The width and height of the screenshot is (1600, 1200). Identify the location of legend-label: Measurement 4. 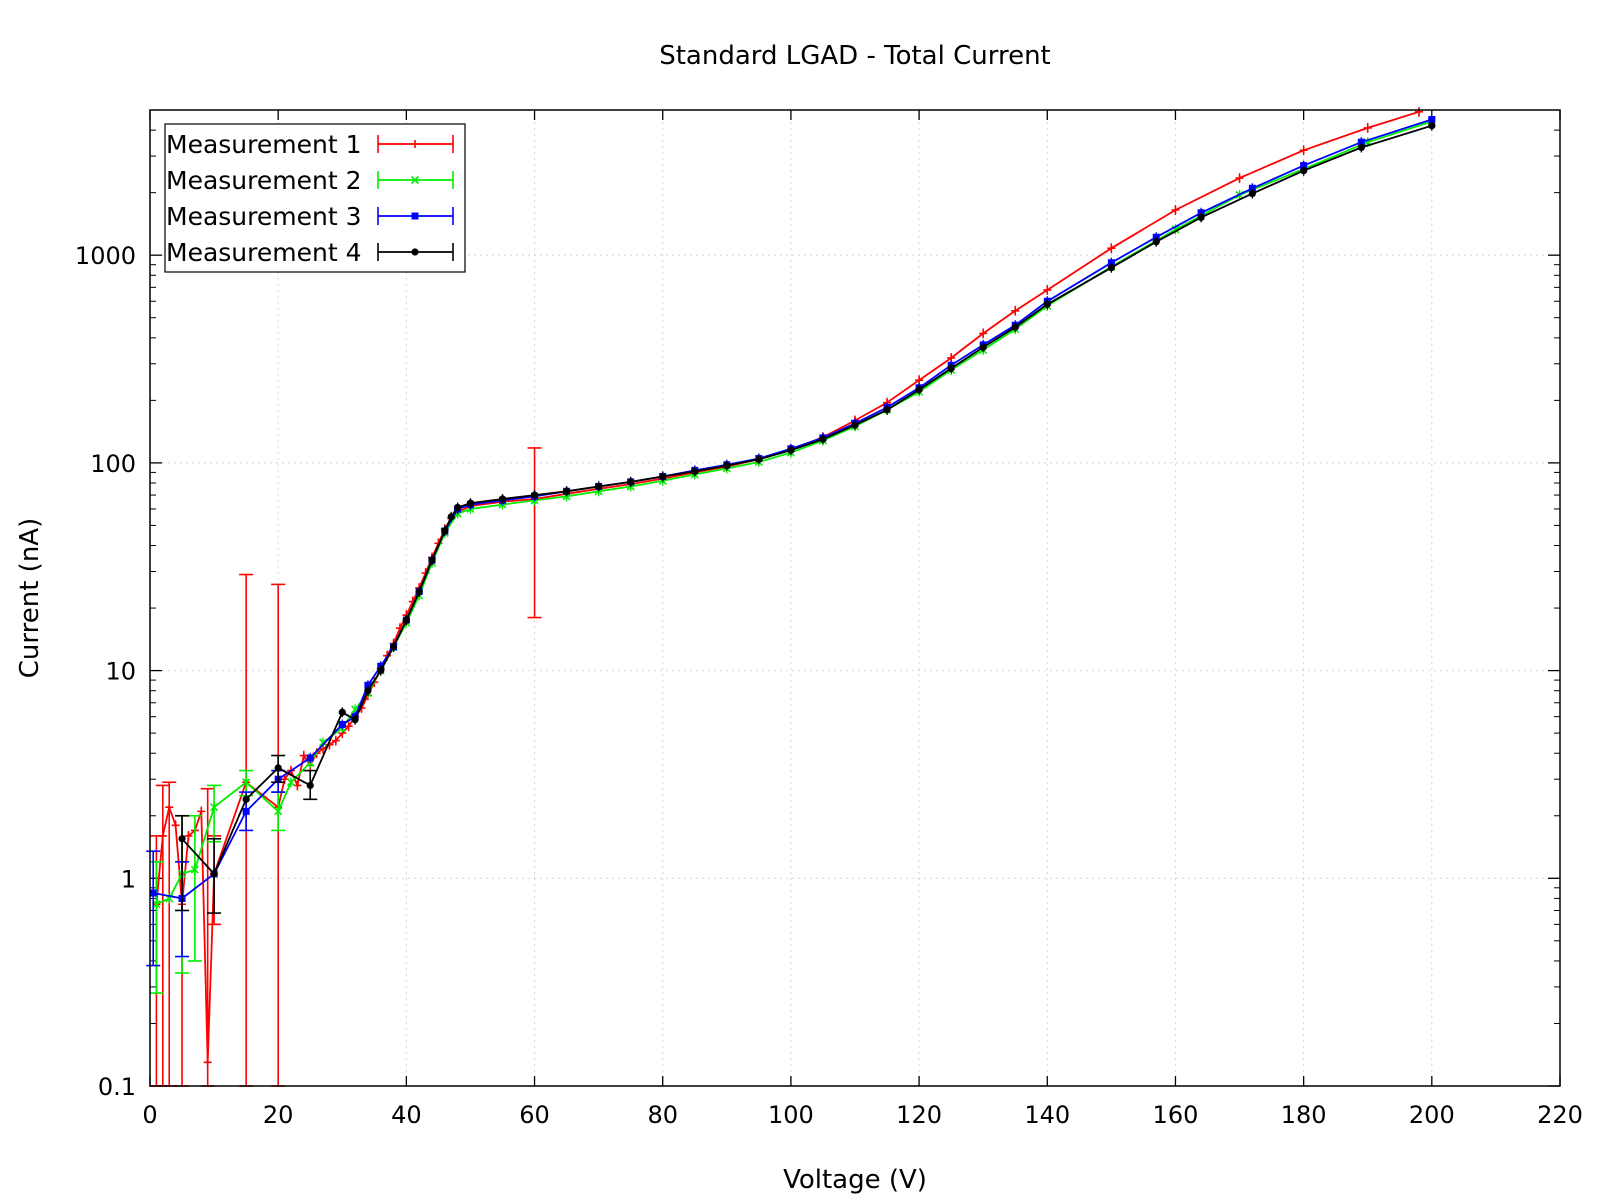
(263, 252).